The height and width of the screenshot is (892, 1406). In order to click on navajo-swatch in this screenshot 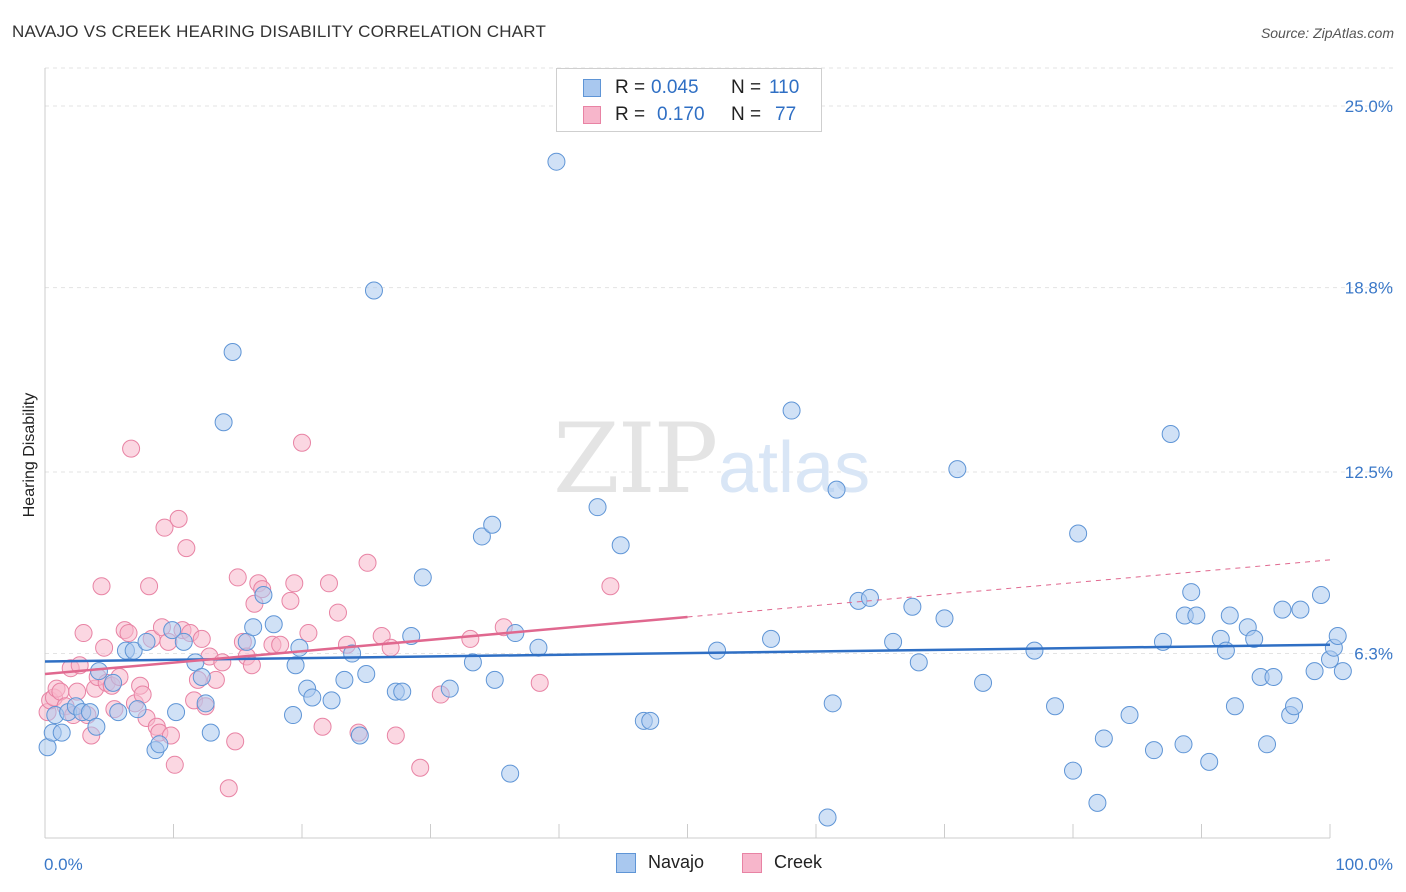, I will do `click(592, 87)`.